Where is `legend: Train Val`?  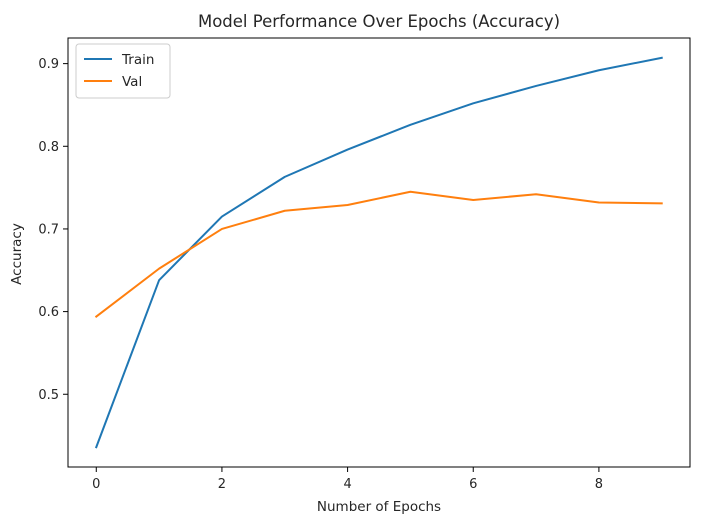
legend: Train Val is located at coordinates (123, 71).